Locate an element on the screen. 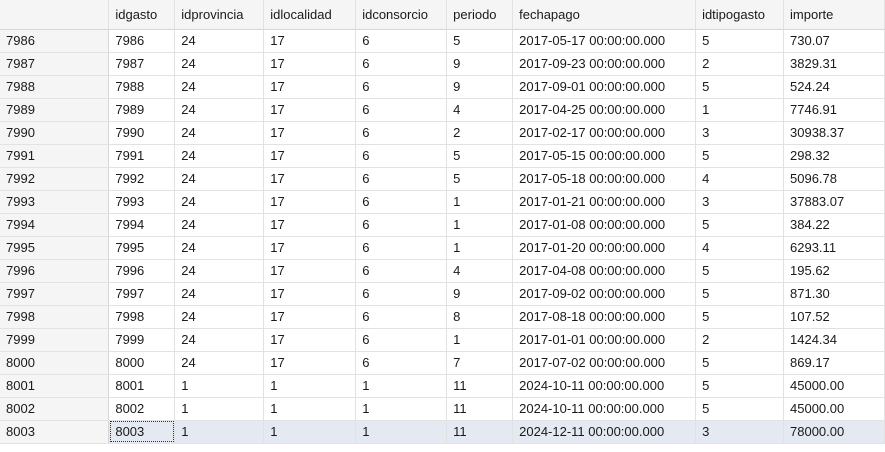  row-number-cell: 8003 is located at coordinates (55, 432).